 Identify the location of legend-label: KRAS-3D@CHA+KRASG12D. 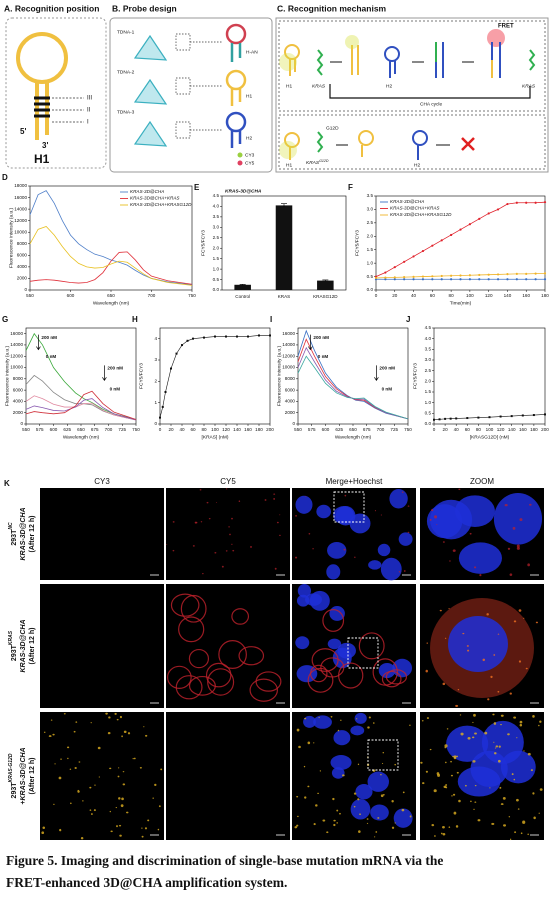
(161, 204).